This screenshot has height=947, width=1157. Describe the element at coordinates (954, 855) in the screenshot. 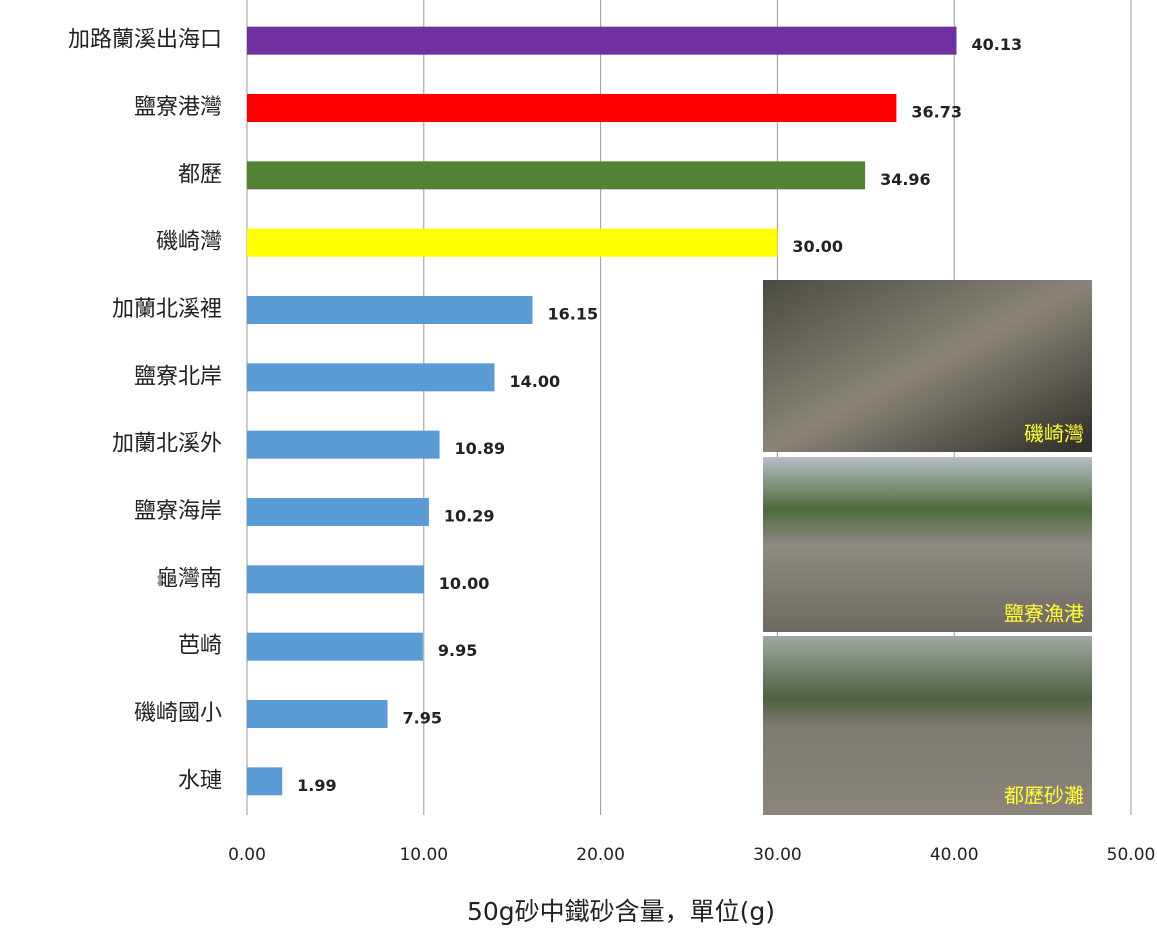

I see `x-tick-label: 40.00` at that location.